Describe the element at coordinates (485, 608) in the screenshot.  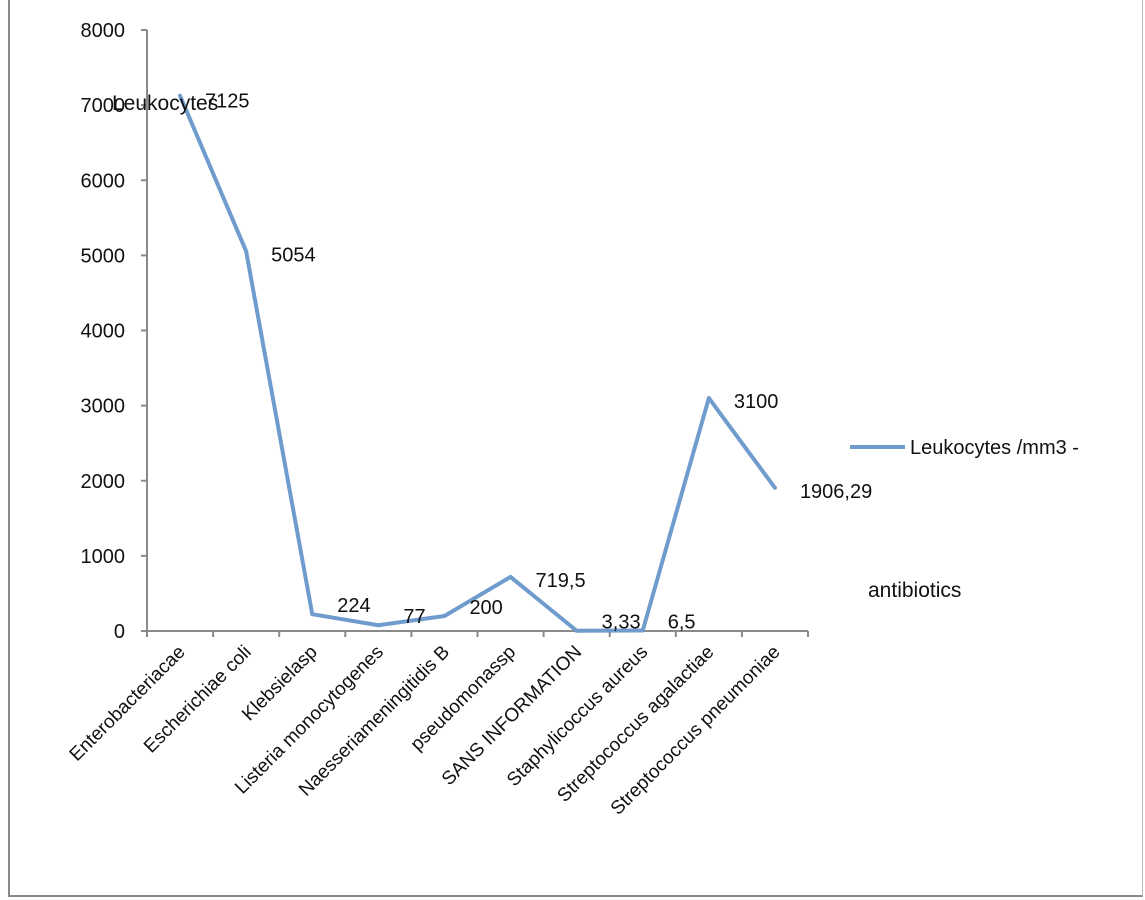
I see `data-label: 200` at that location.